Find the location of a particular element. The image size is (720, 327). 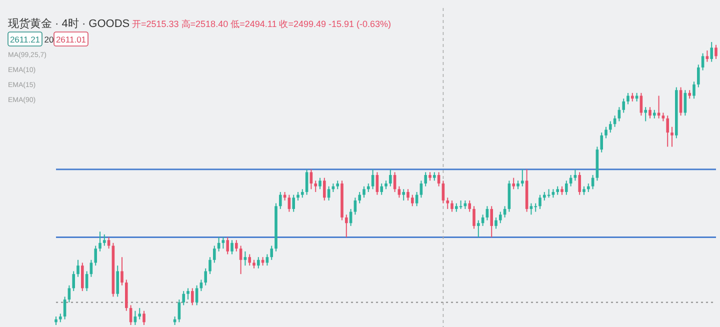

chart-subtitle: 开=2515.33 高=2518.40 低=2494.11 收=2499.49 -15.91 (-0.63%) is located at coordinates (262, 24).